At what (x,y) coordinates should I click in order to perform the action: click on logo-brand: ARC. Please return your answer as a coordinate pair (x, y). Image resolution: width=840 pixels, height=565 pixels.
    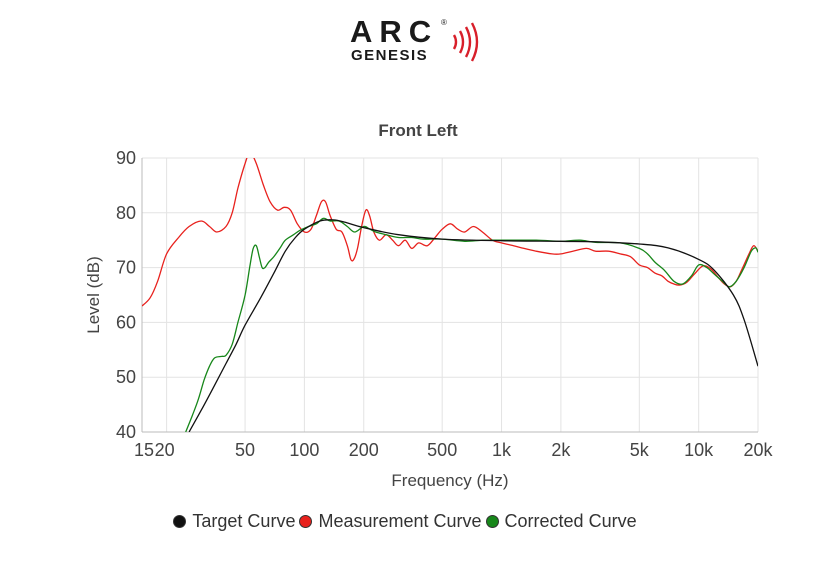
    Looking at the image, I should click on (394, 31).